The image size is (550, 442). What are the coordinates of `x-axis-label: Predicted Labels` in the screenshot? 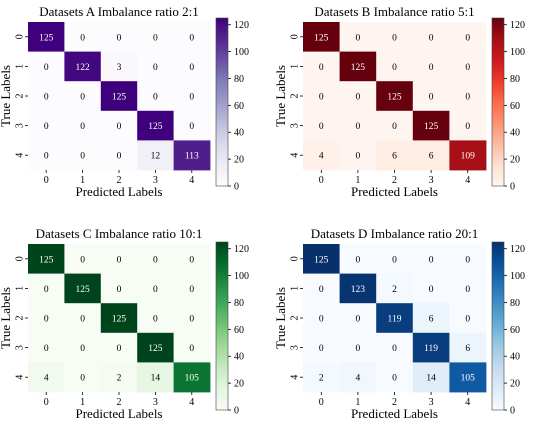 It's located at (394, 413).